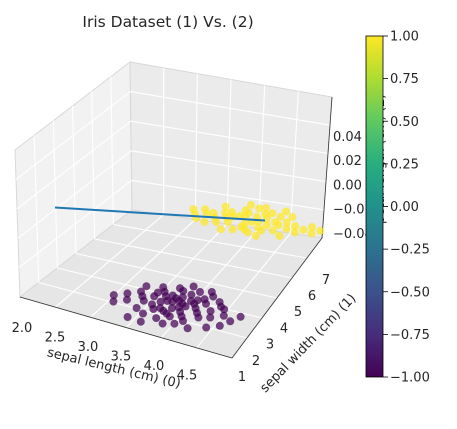  I want to click on colorbar-tick-label: −0.50, so click(410, 292).